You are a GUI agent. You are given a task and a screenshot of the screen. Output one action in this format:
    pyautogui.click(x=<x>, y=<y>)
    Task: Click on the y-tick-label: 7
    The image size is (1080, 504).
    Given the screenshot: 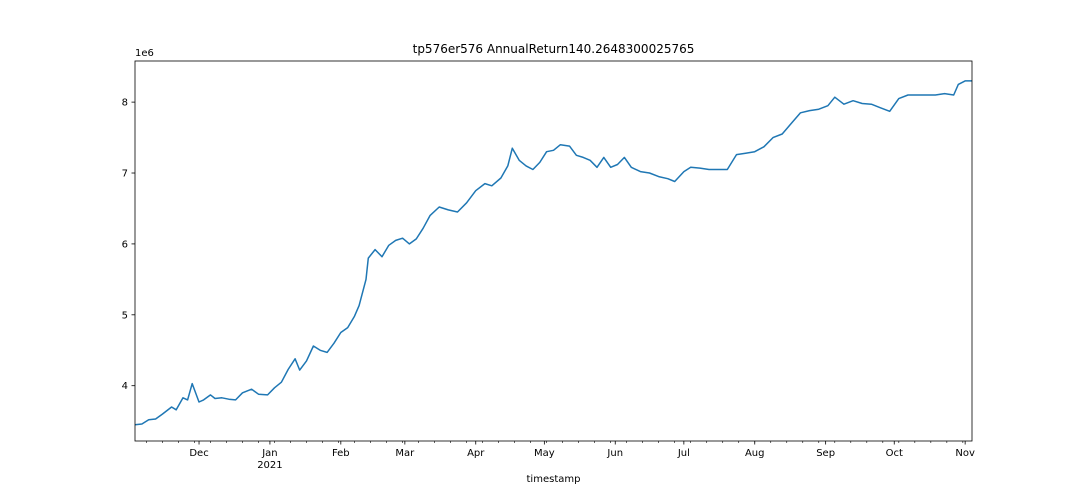 What is the action you would take?
    pyautogui.click(x=125, y=174)
    